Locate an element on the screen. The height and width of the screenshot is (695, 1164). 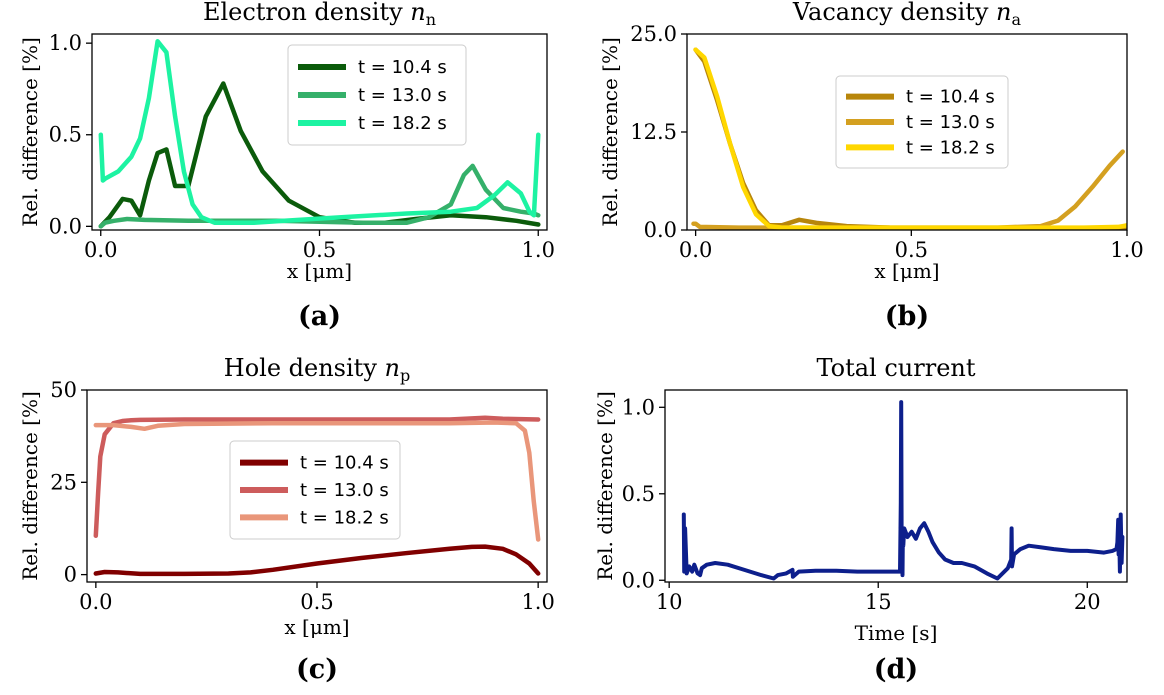
y-tick-label: 25.0 is located at coordinates (653, 34).